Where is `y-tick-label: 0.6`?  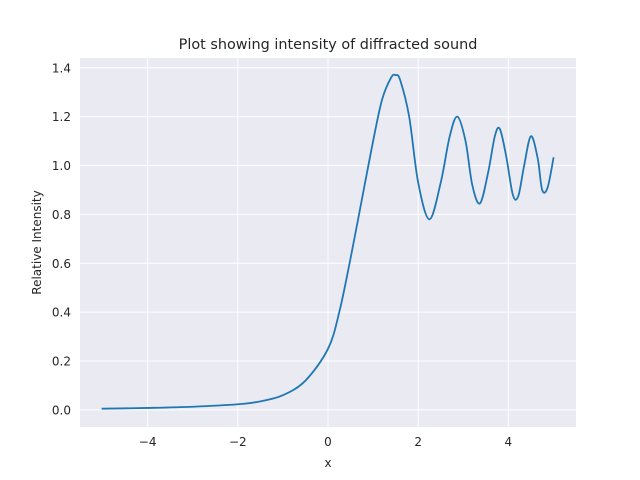 y-tick-label: 0.6 is located at coordinates (61, 264).